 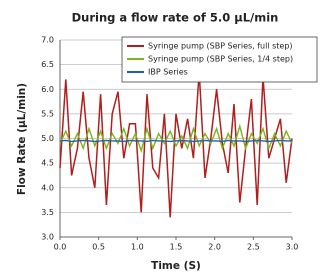 I want to click on x-tick-label: 0.5, so click(x=98, y=247).